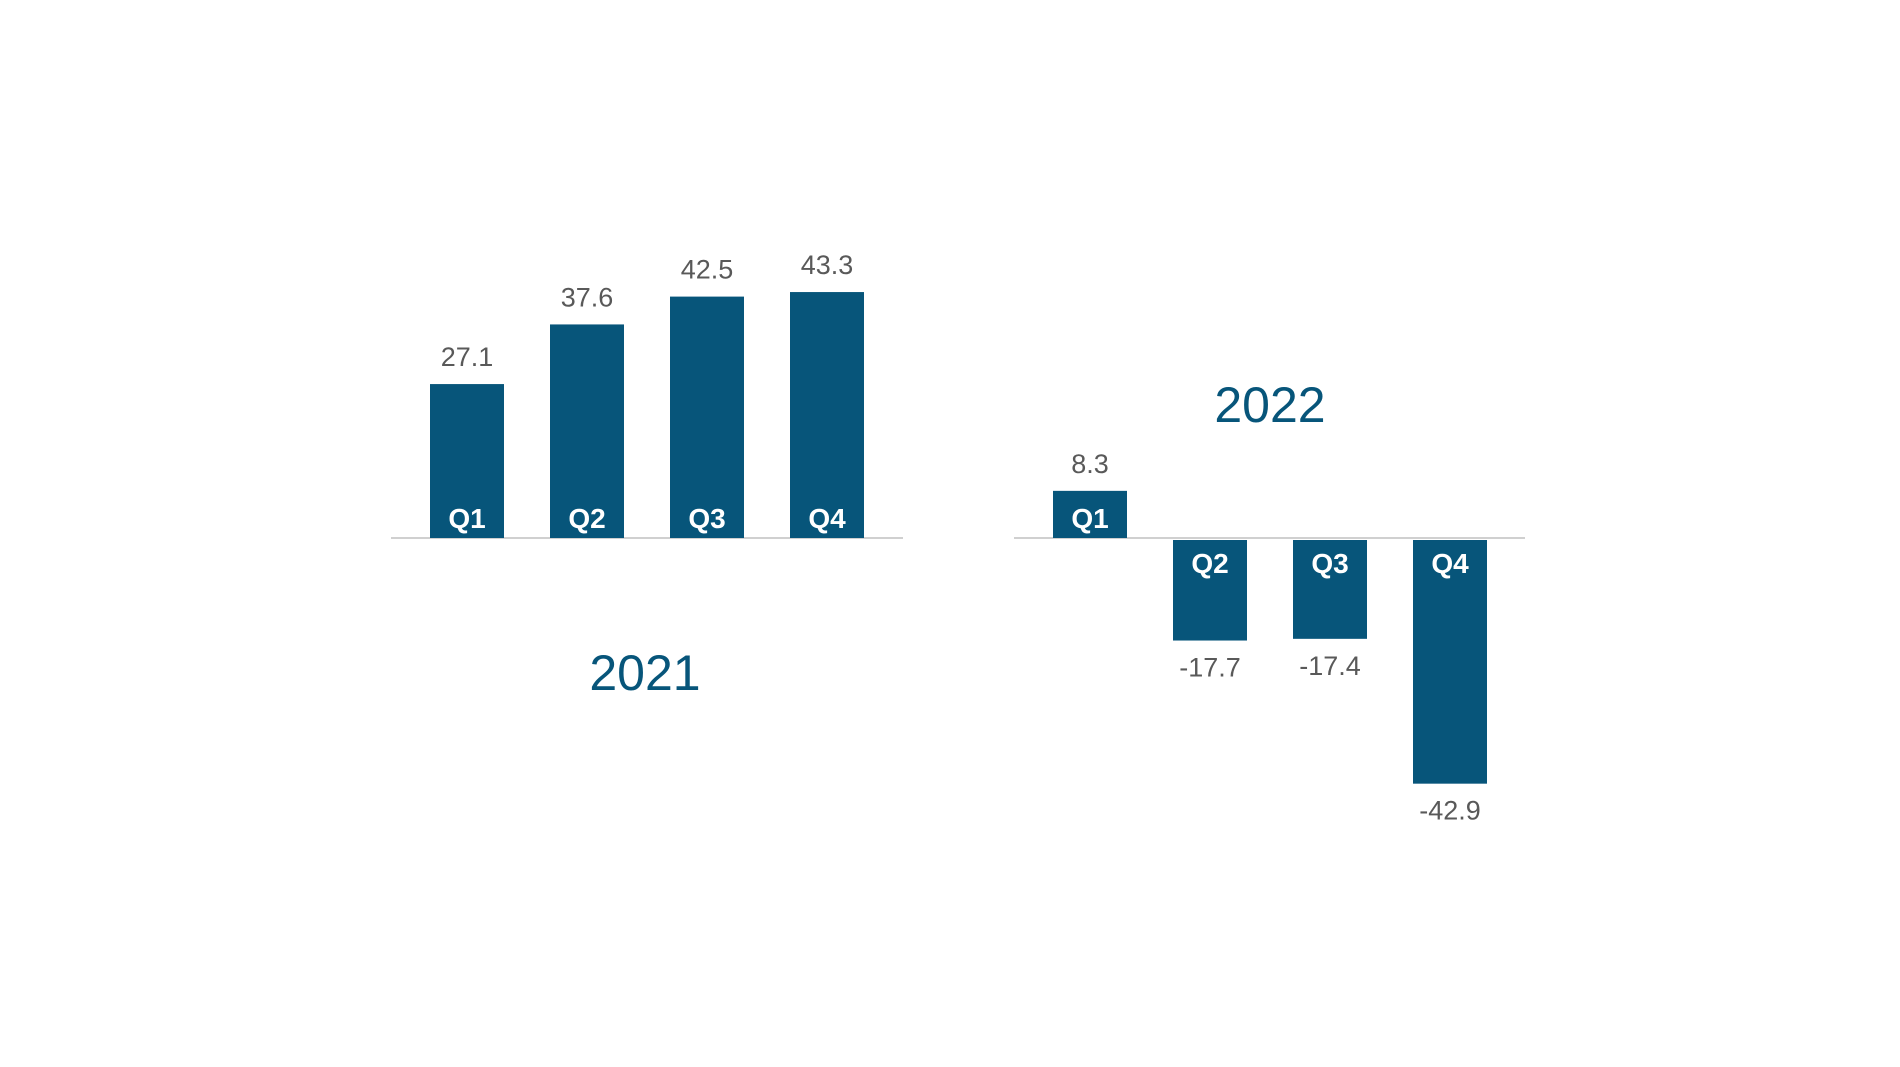 The width and height of the screenshot is (1900, 1067). I want to click on bar-2021-q4, so click(827, 415).